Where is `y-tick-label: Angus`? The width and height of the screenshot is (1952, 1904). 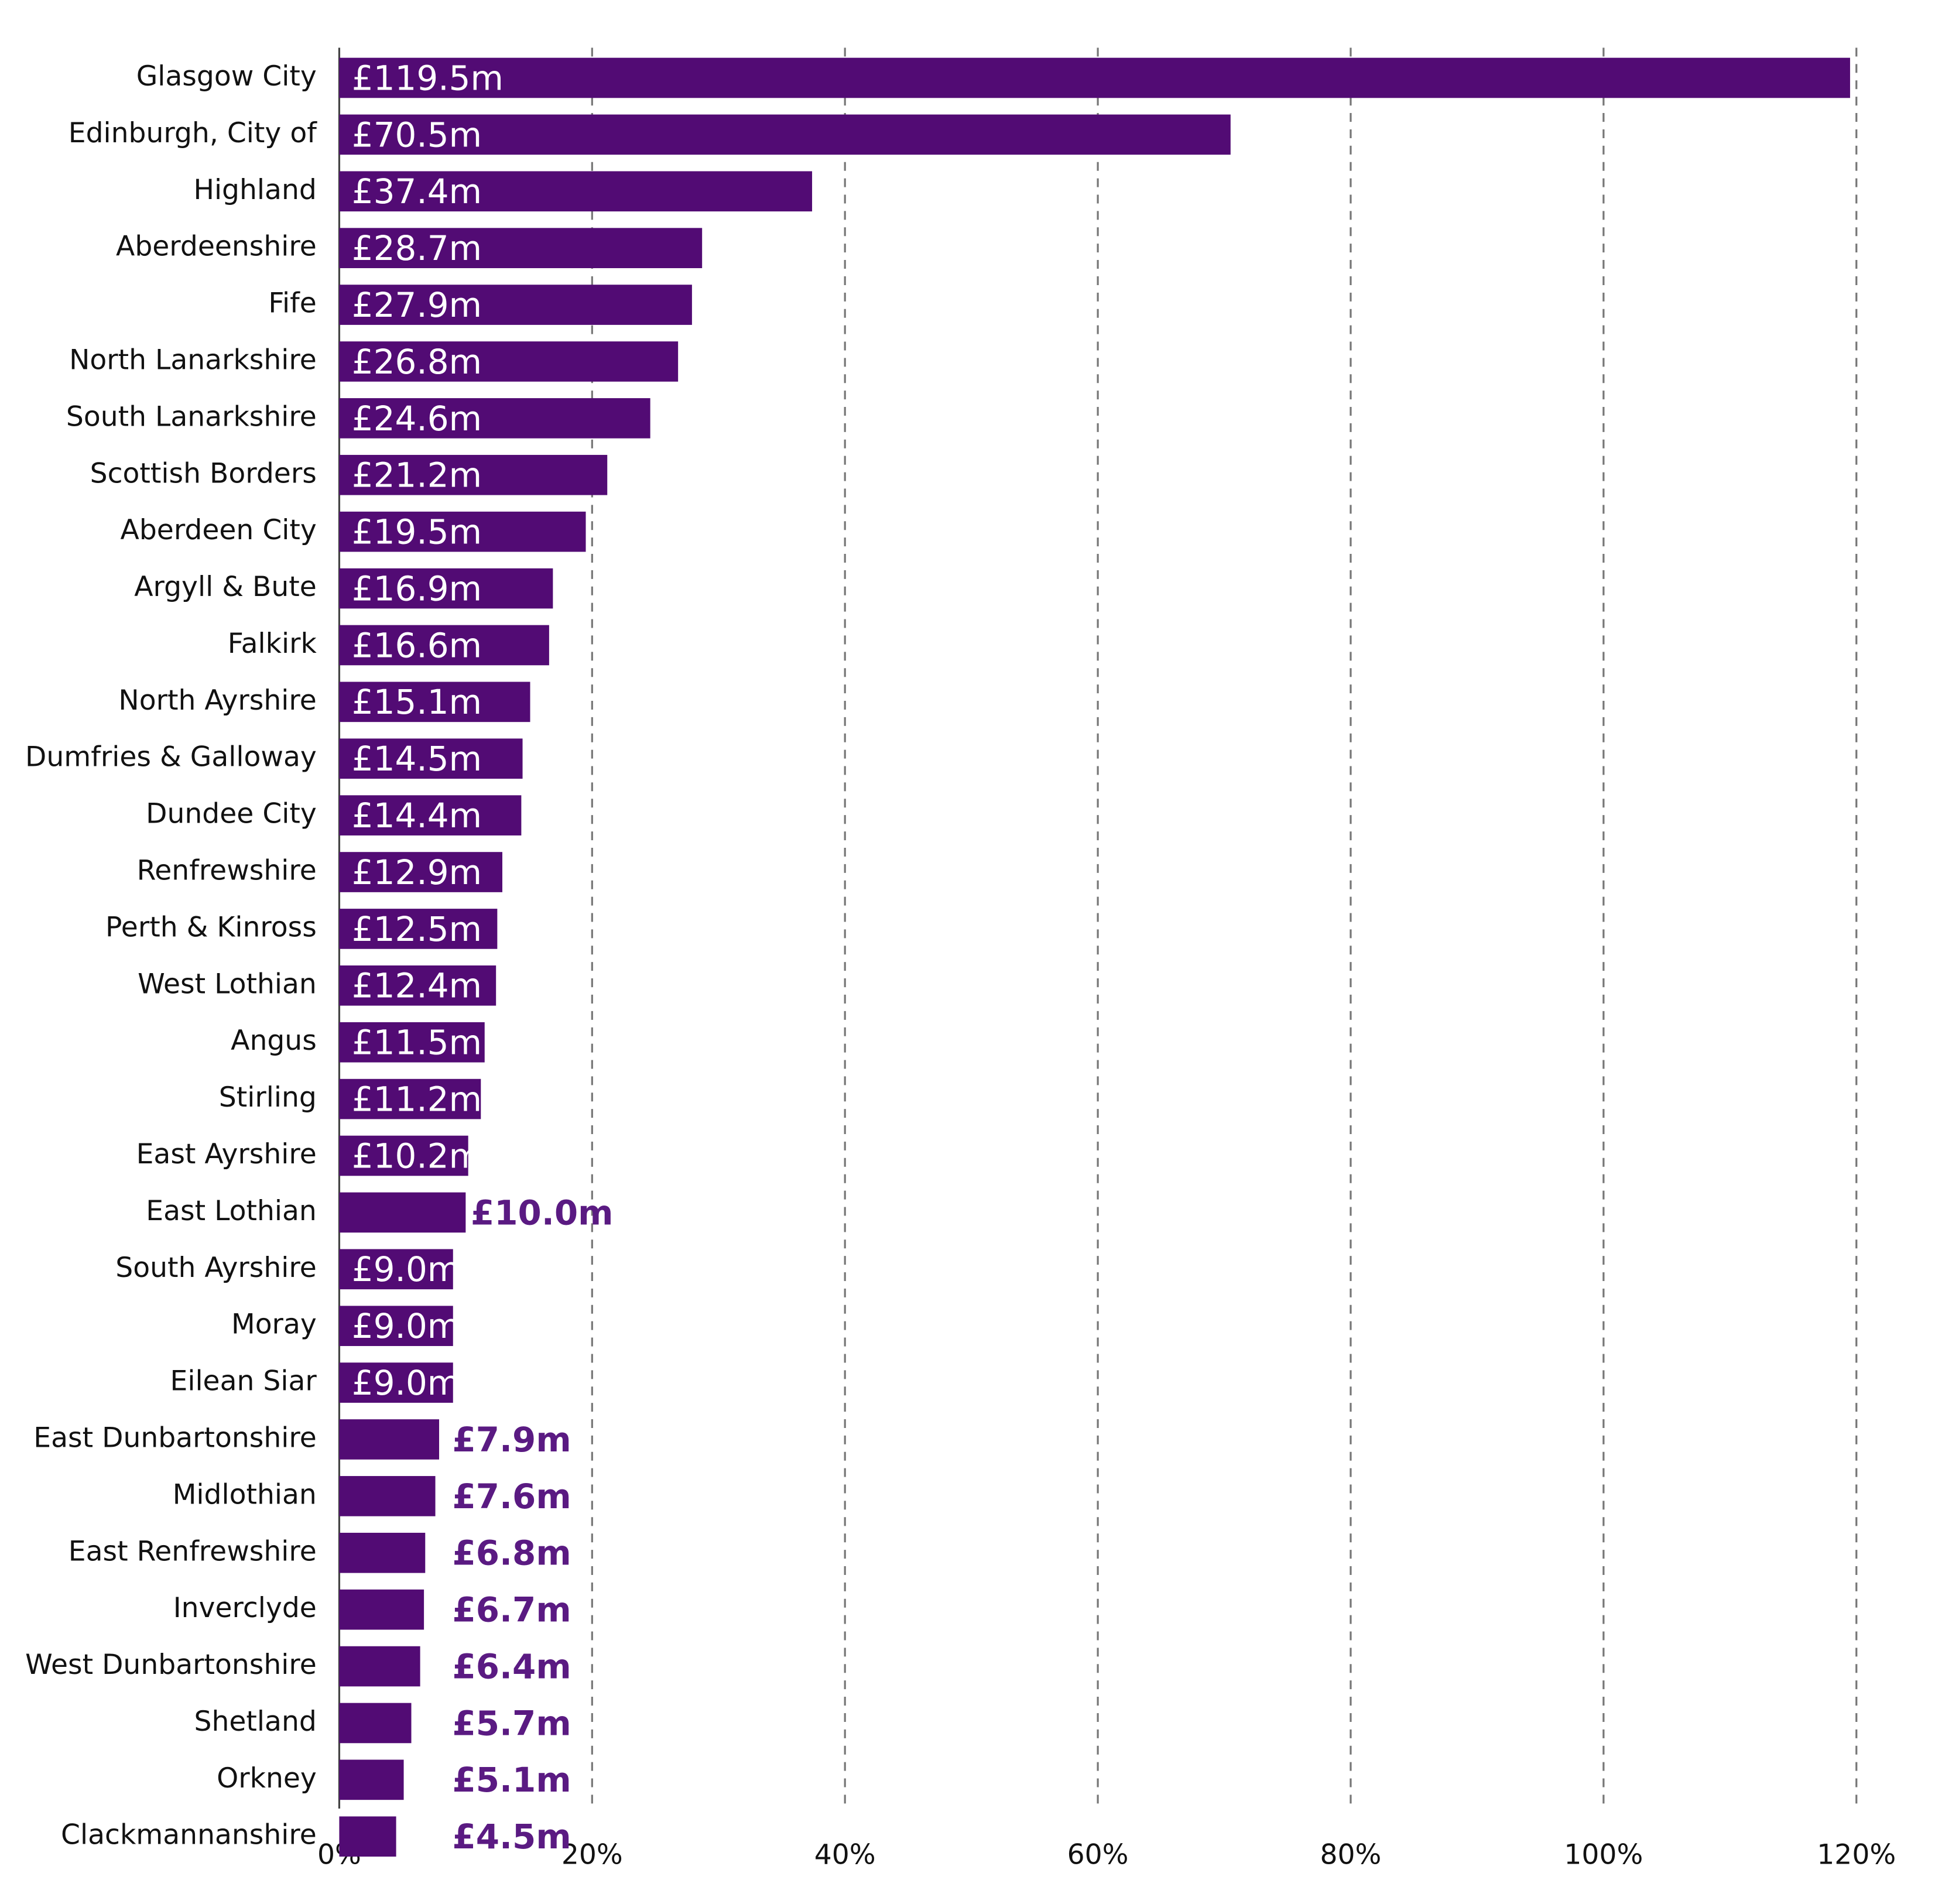 y-tick-label: Angus is located at coordinates (274, 1041).